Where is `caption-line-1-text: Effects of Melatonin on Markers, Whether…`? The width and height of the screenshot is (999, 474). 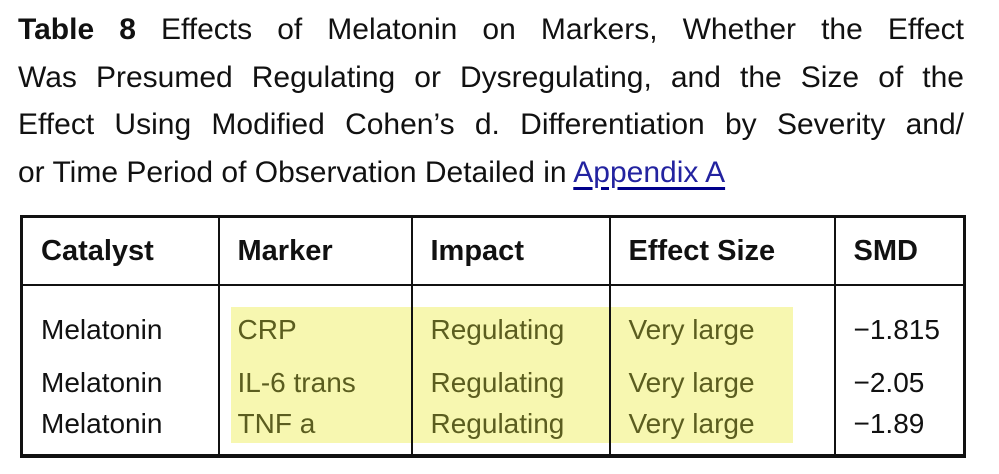
caption-line-1-text: Effects of Melatonin on Markers, Whether… is located at coordinates (562, 29).